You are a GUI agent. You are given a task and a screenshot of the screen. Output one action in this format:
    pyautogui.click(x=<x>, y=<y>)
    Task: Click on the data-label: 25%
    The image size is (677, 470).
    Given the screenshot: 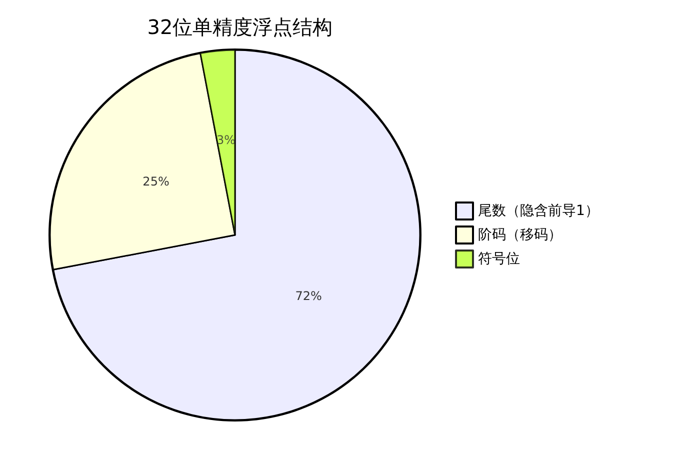 What is the action you would take?
    pyautogui.click(x=156, y=181)
    